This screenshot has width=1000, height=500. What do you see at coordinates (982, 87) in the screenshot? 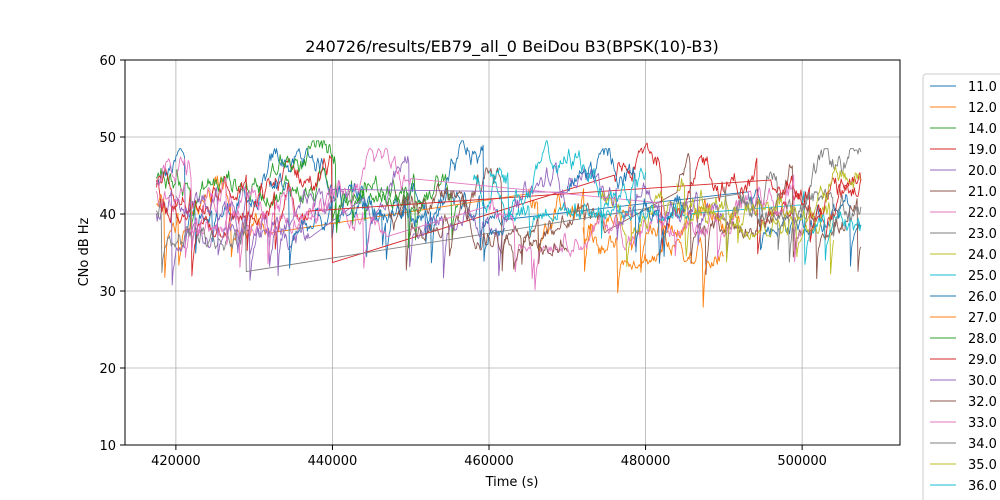
I see `legend-label: 11.0` at bounding box center [982, 87].